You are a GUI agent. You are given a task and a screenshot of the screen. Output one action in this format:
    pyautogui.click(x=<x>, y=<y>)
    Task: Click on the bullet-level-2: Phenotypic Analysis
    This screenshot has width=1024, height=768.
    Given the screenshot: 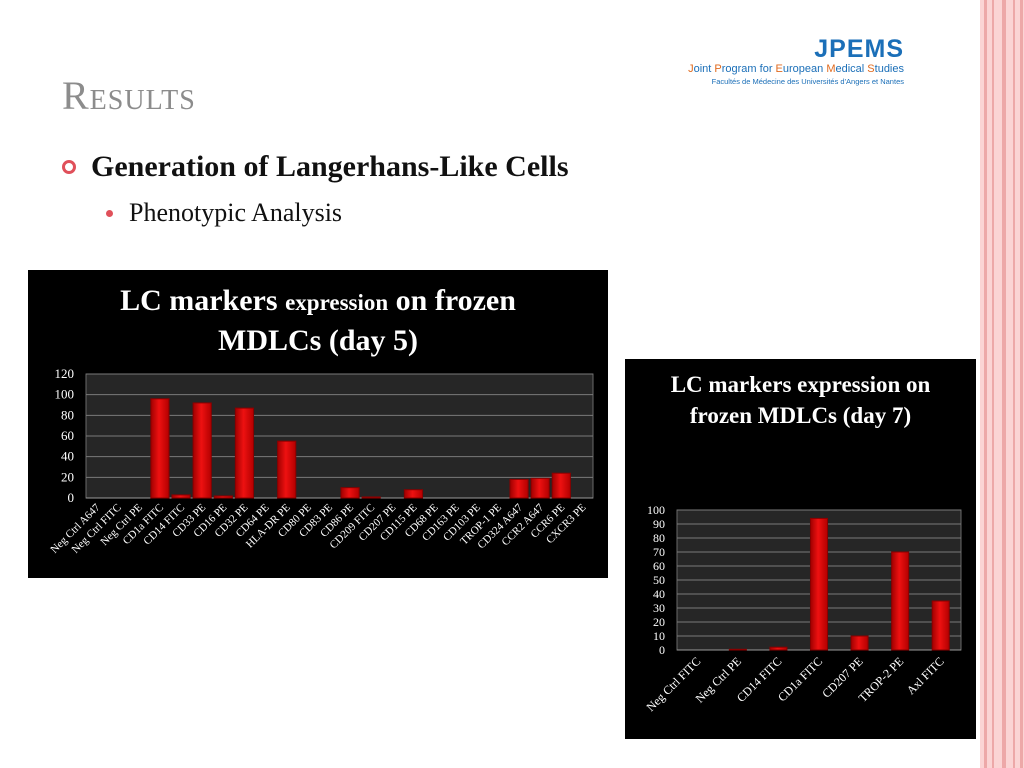 What is the action you would take?
    pyautogui.click(x=224, y=213)
    